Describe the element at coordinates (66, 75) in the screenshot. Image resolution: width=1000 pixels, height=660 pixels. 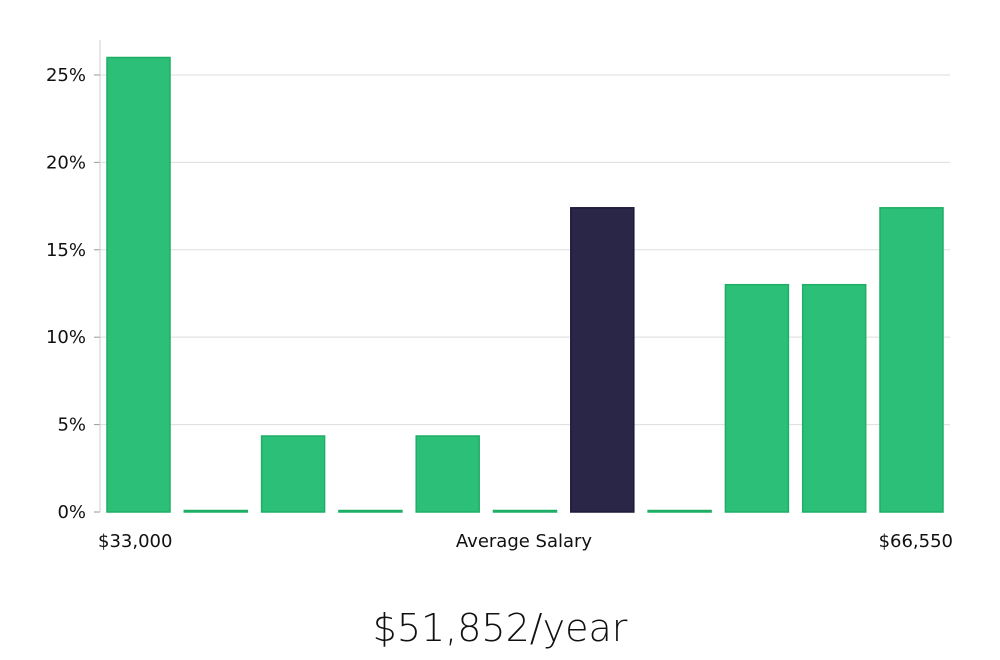
I see `y-tick-label-25: 25%` at that location.